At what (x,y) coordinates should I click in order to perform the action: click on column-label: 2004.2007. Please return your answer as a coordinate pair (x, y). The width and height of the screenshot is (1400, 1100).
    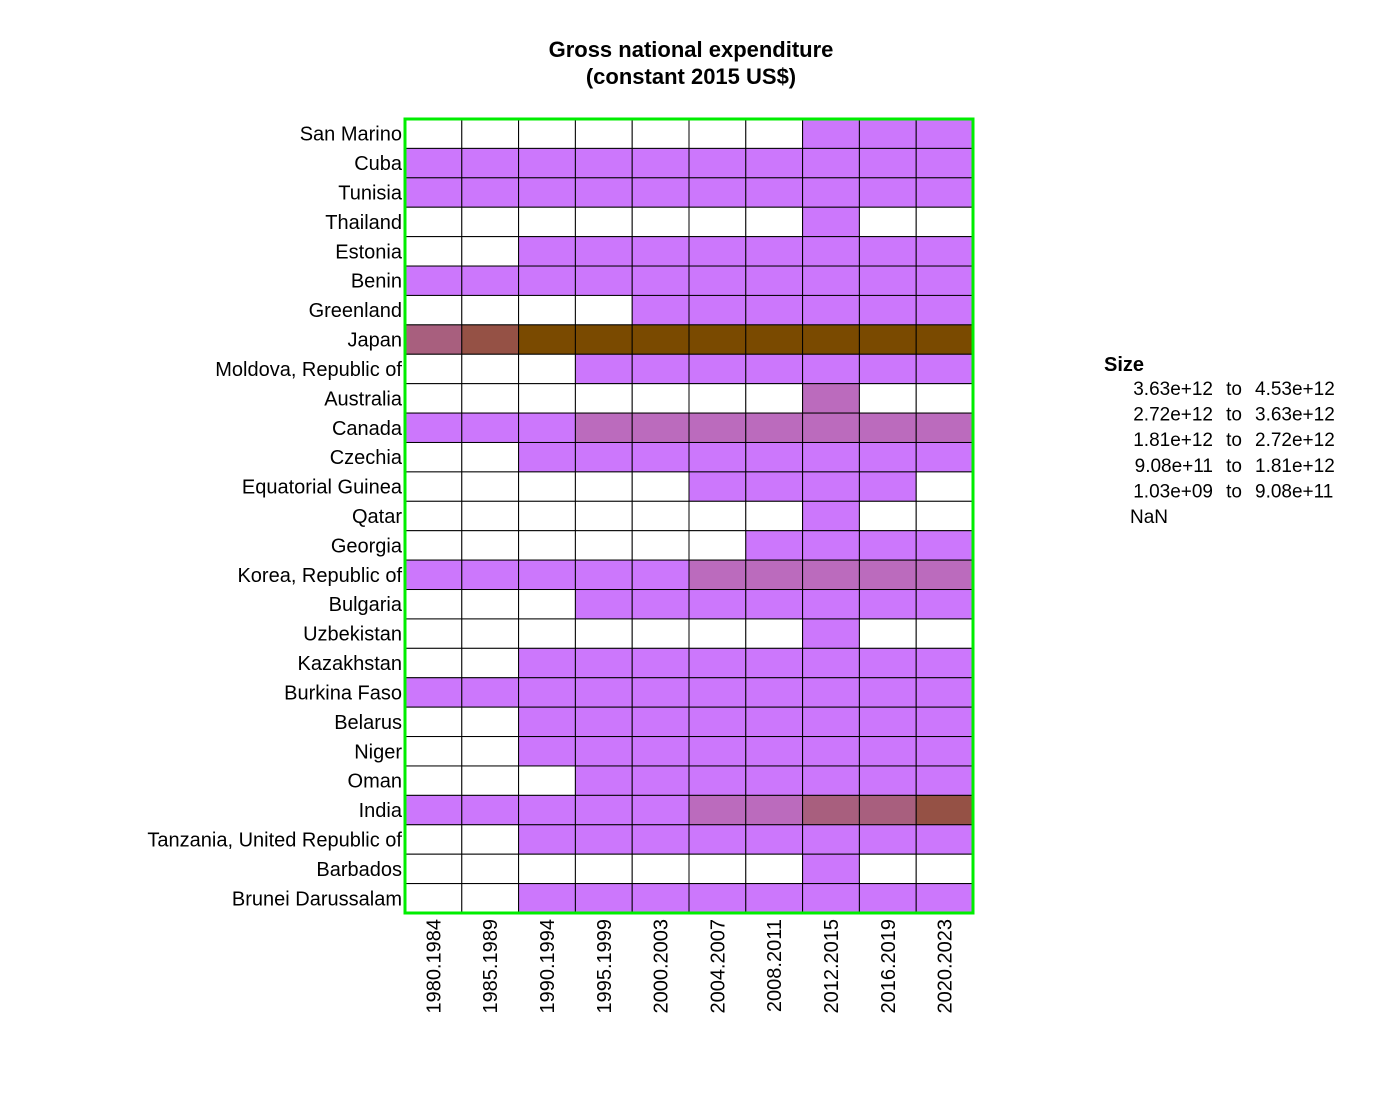
    Looking at the image, I should click on (718, 966).